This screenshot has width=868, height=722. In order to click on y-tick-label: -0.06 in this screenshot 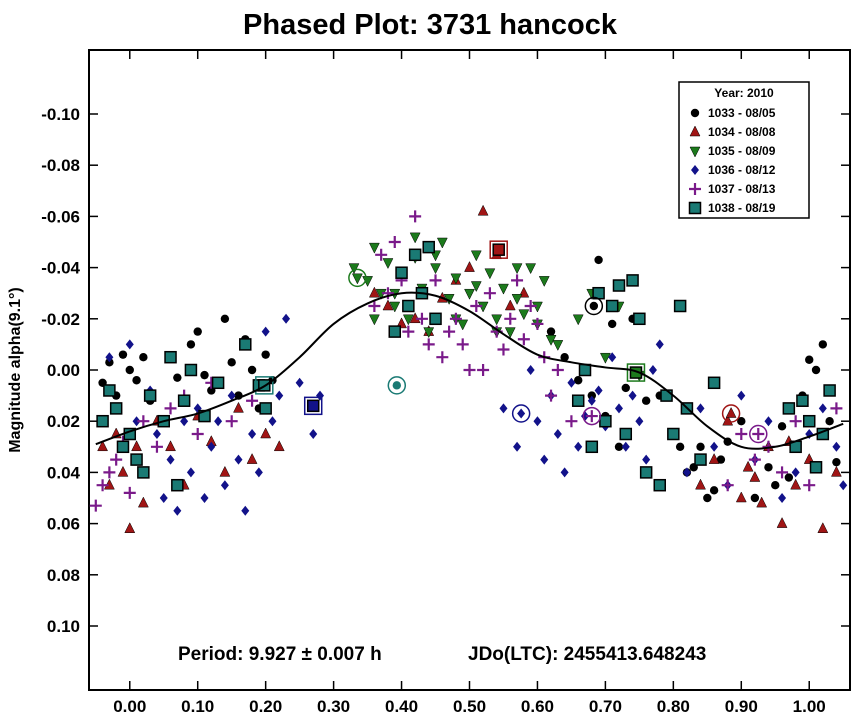, I will do `click(60, 216)`.